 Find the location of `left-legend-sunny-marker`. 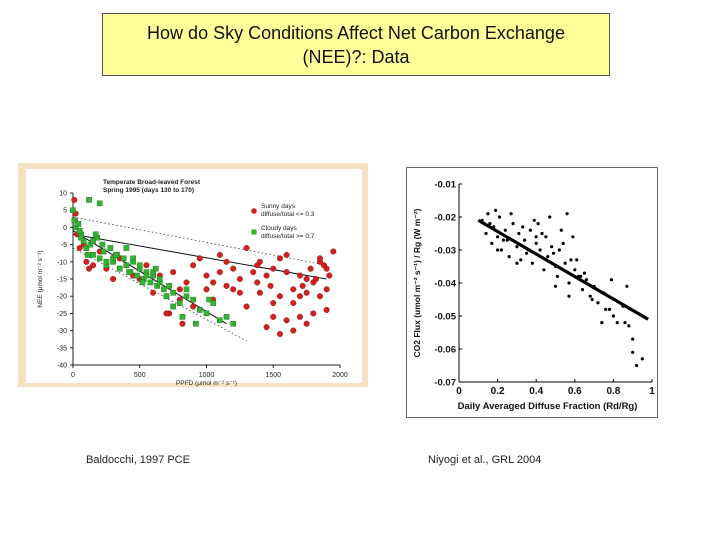

left-legend-sunny-marker is located at coordinates (254, 211).